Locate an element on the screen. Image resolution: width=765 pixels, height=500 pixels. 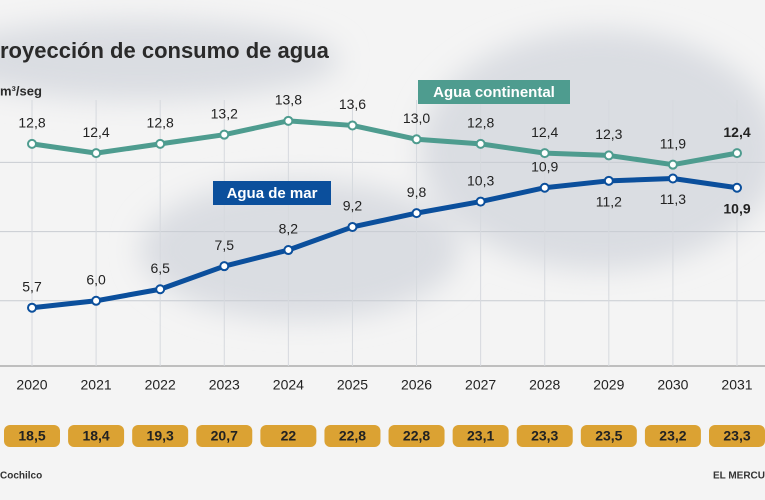
x-tick-label: 2020 is located at coordinates (31, 385).